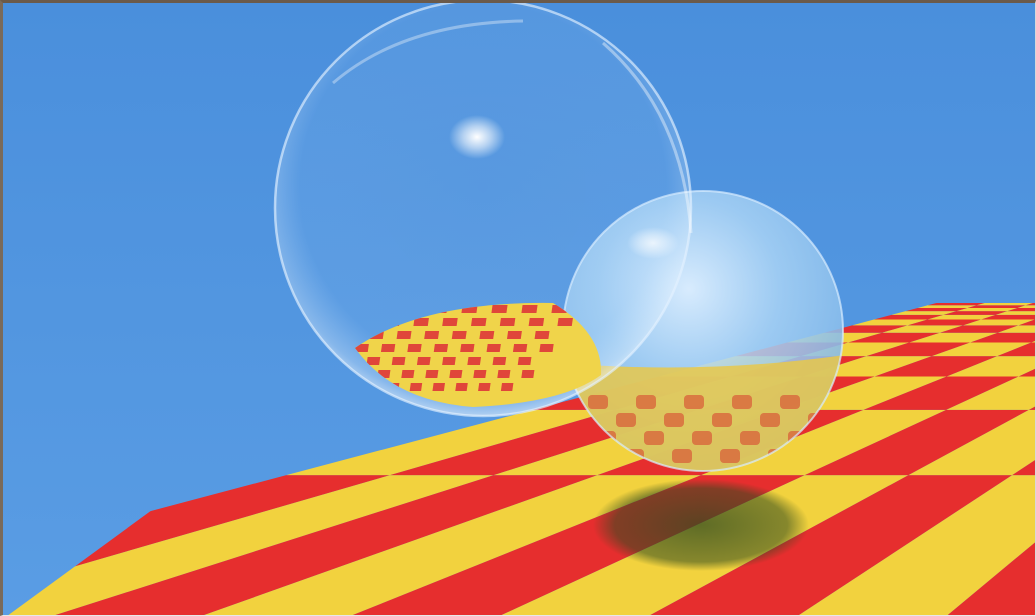  What do you see at coordinates (477, 137) in the screenshot?
I see `specular-highlight` at bounding box center [477, 137].